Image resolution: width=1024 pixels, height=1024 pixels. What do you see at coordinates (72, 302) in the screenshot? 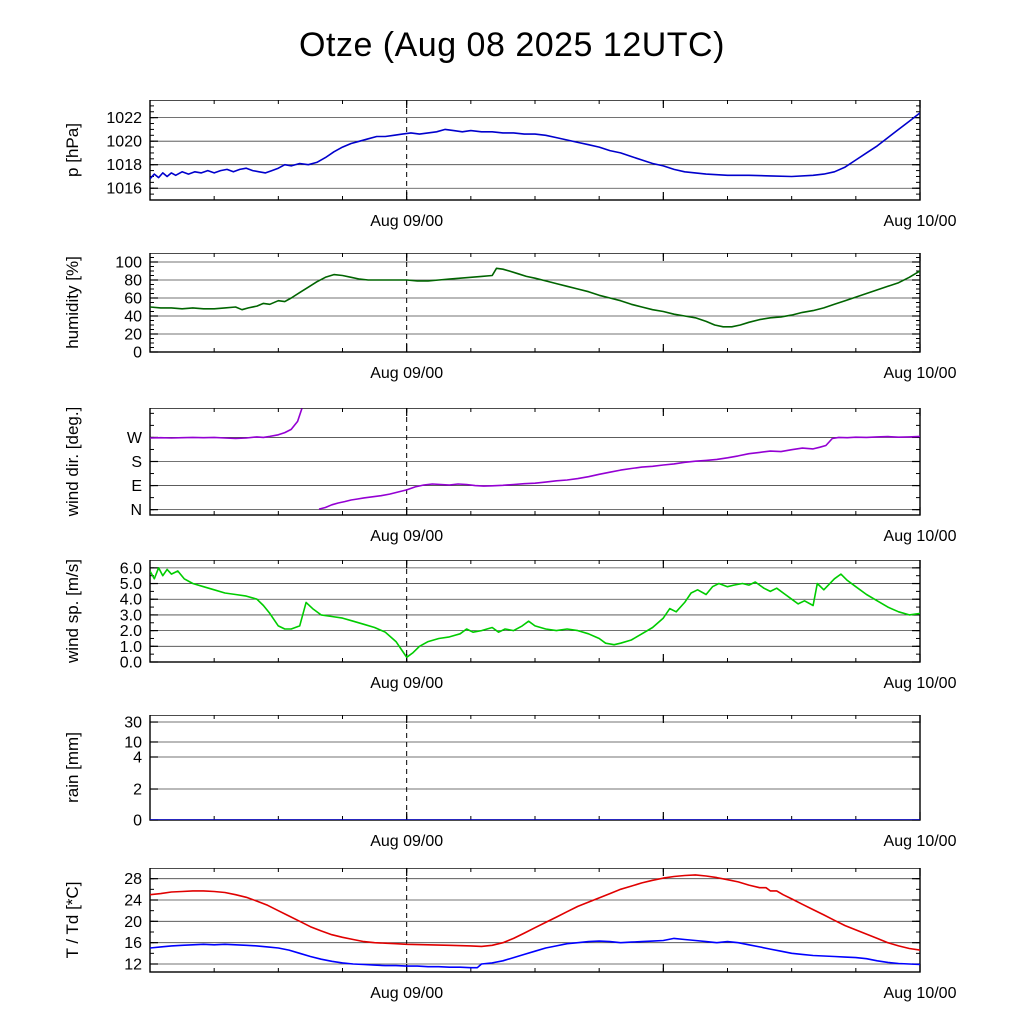
I see `y-axis-label: humidity [%]` at bounding box center [72, 302].